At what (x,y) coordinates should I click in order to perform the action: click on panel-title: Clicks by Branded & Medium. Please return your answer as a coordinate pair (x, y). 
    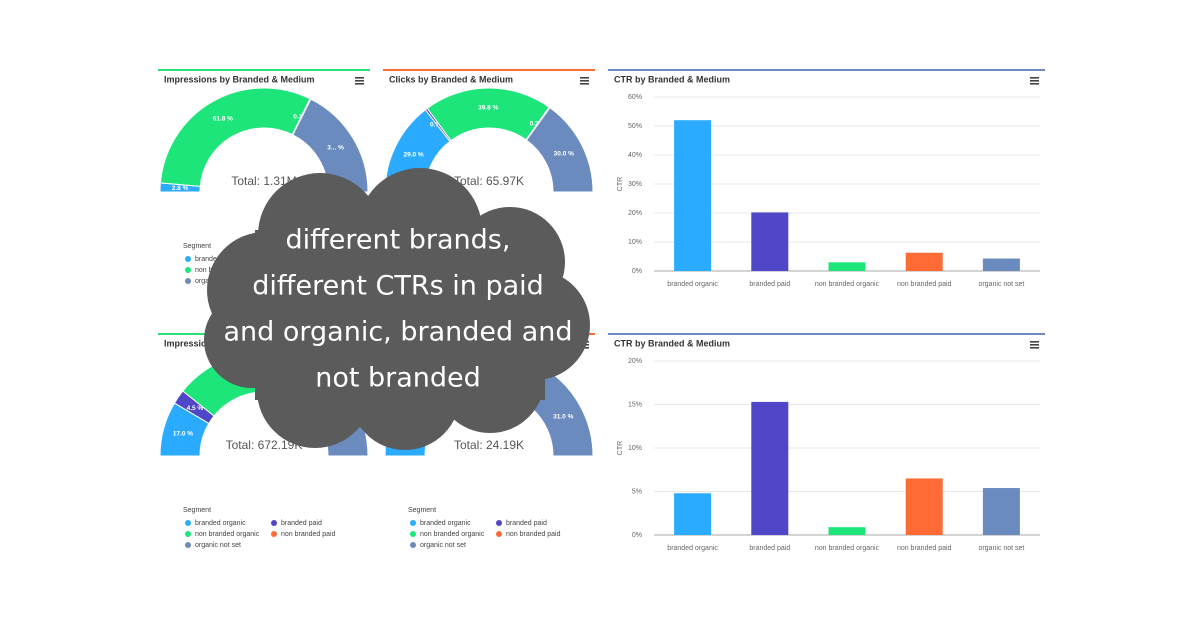
    Looking at the image, I should click on (451, 79).